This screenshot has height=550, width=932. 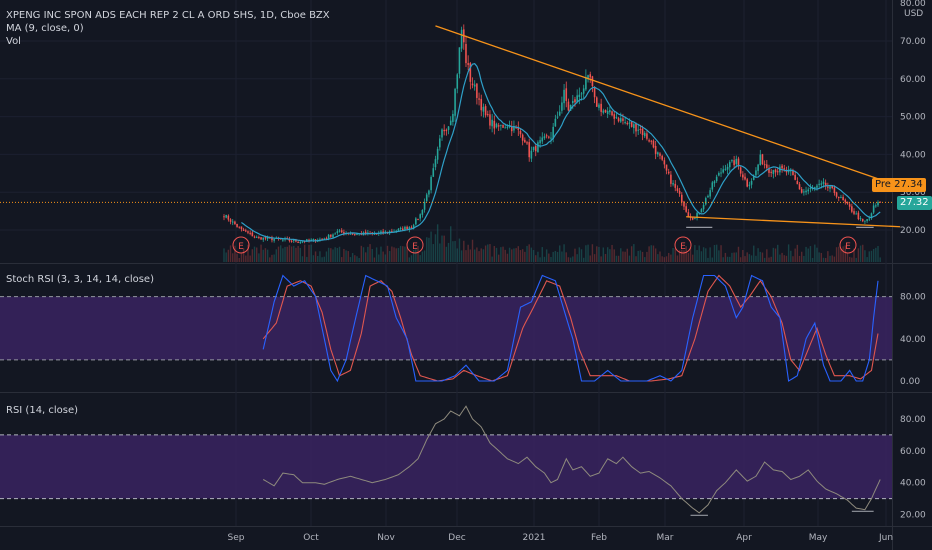 I want to click on stoch-rsi-legend: Stoch RSI (3, 3, 14, 14, close), so click(x=80, y=279).